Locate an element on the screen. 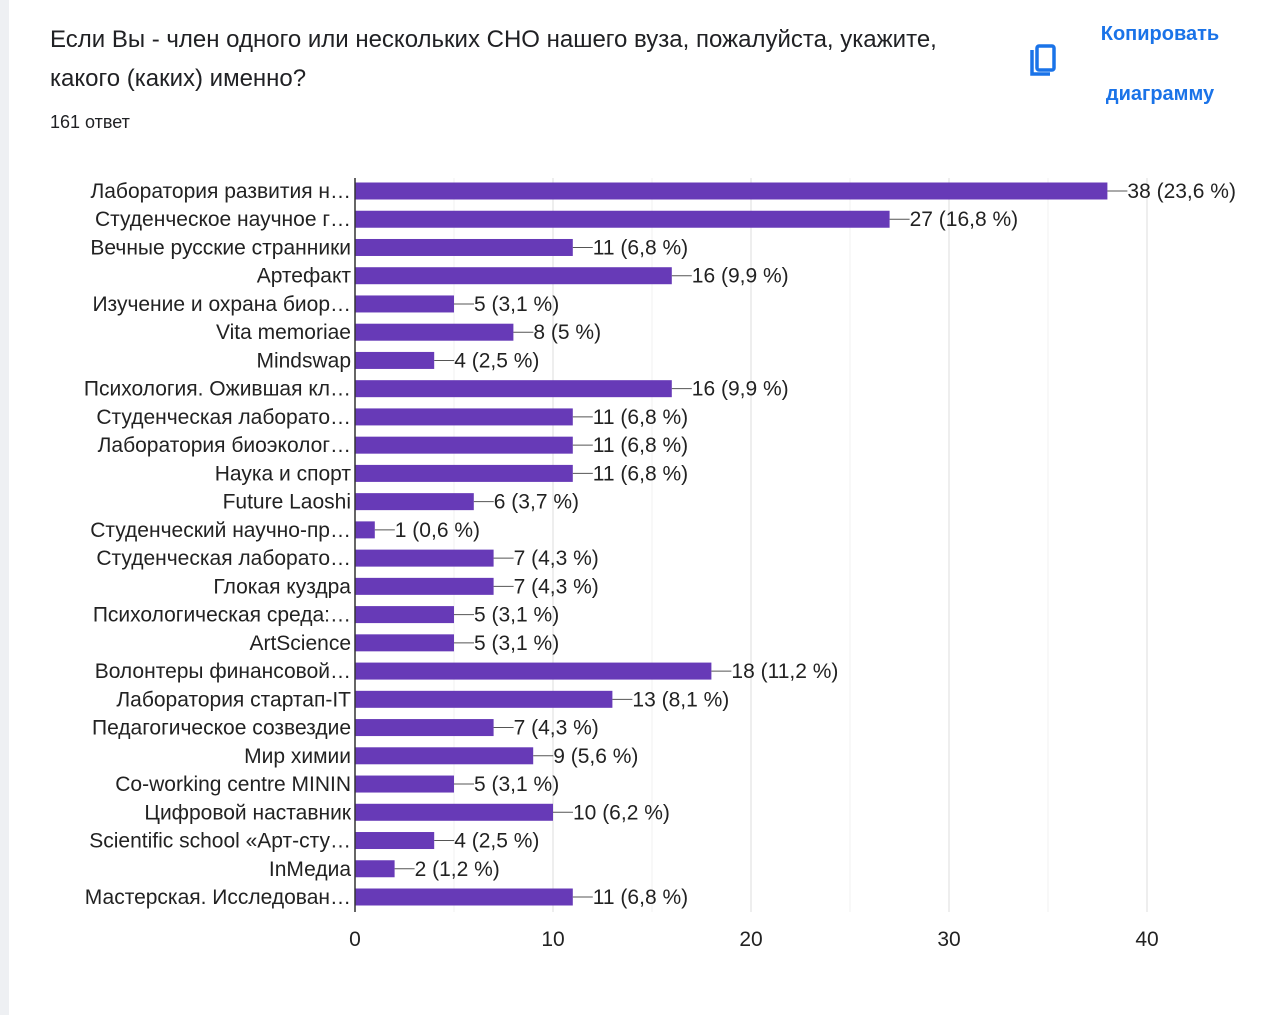 This screenshot has width=1280, height=1015. category-label: Лаборатория стартап-IT is located at coordinates (233, 699).